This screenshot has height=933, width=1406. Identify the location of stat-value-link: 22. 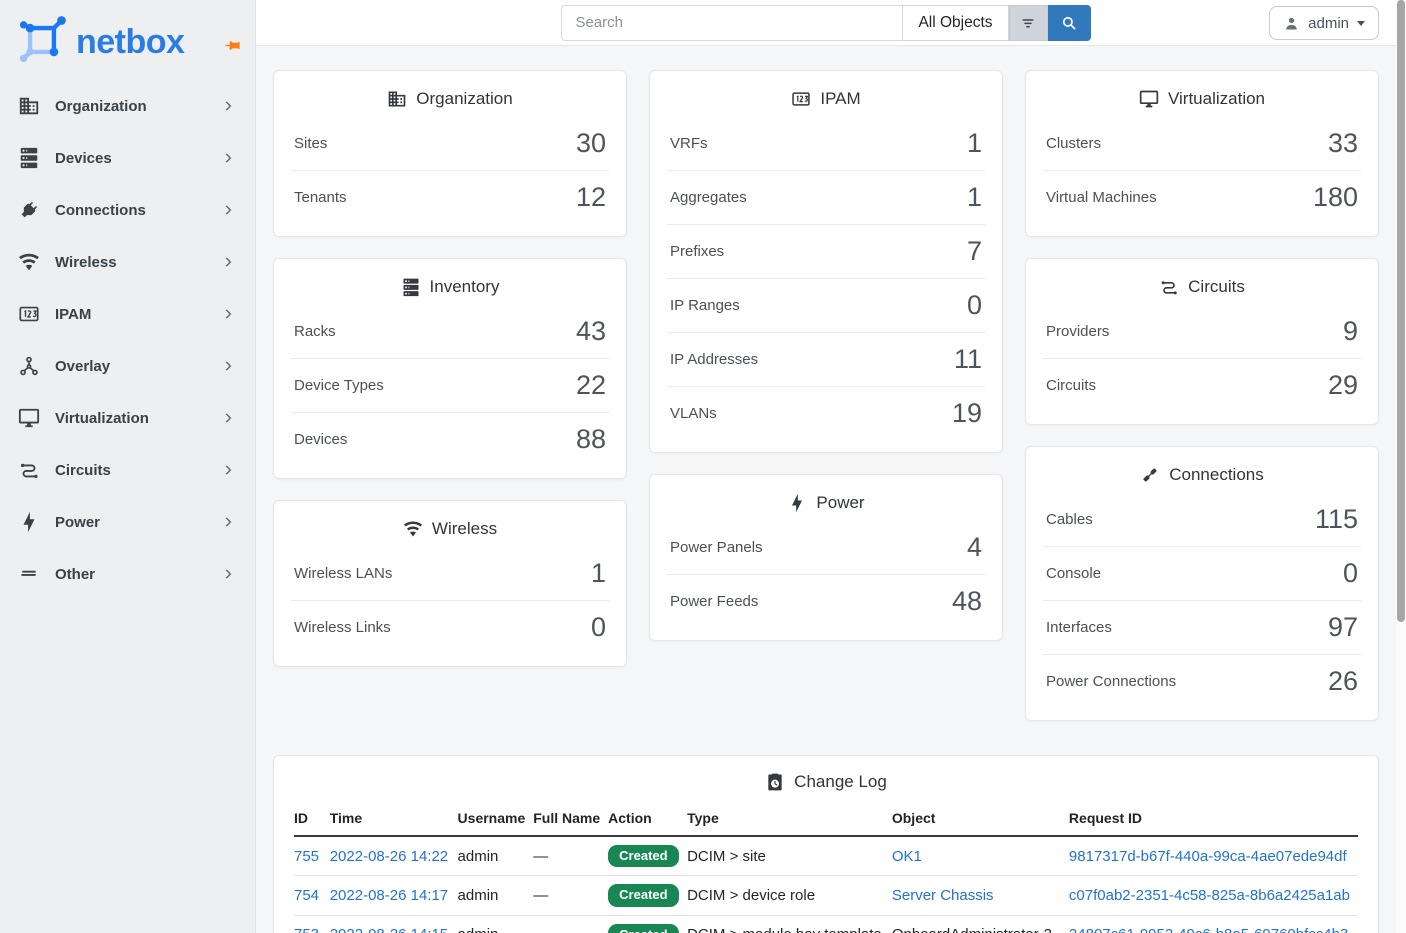
(590, 385).